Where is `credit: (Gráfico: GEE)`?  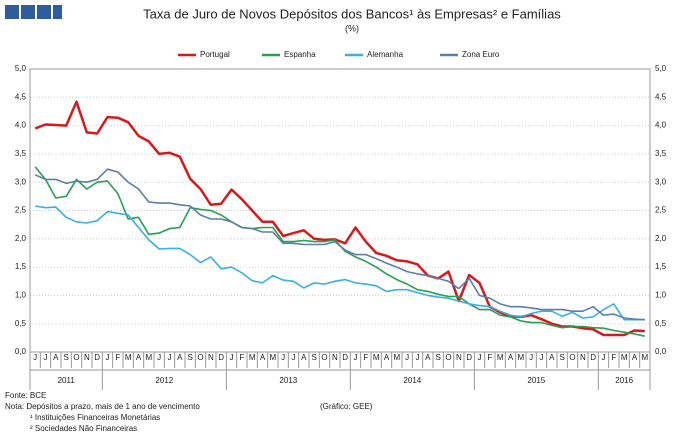
credit: (Gráfico: GEE) is located at coordinates (346, 406).